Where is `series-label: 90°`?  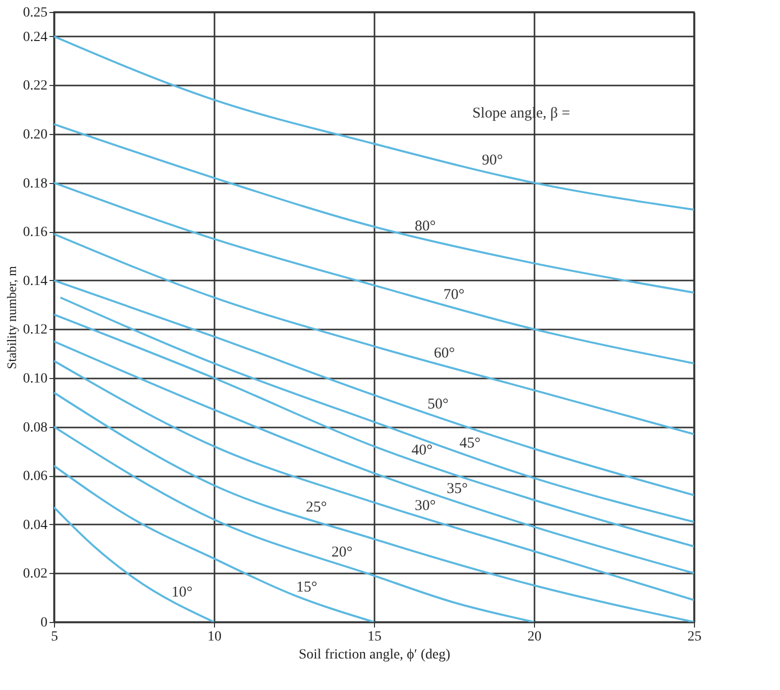 series-label: 90° is located at coordinates (492, 160).